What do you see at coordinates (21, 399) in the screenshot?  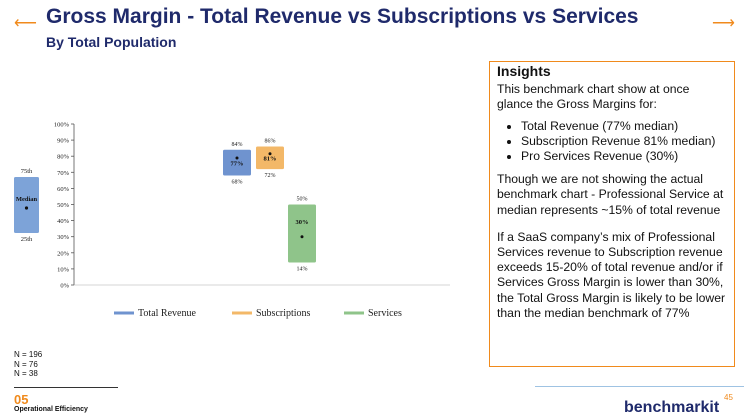 I see `section-number: 05` at bounding box center [21, 399].